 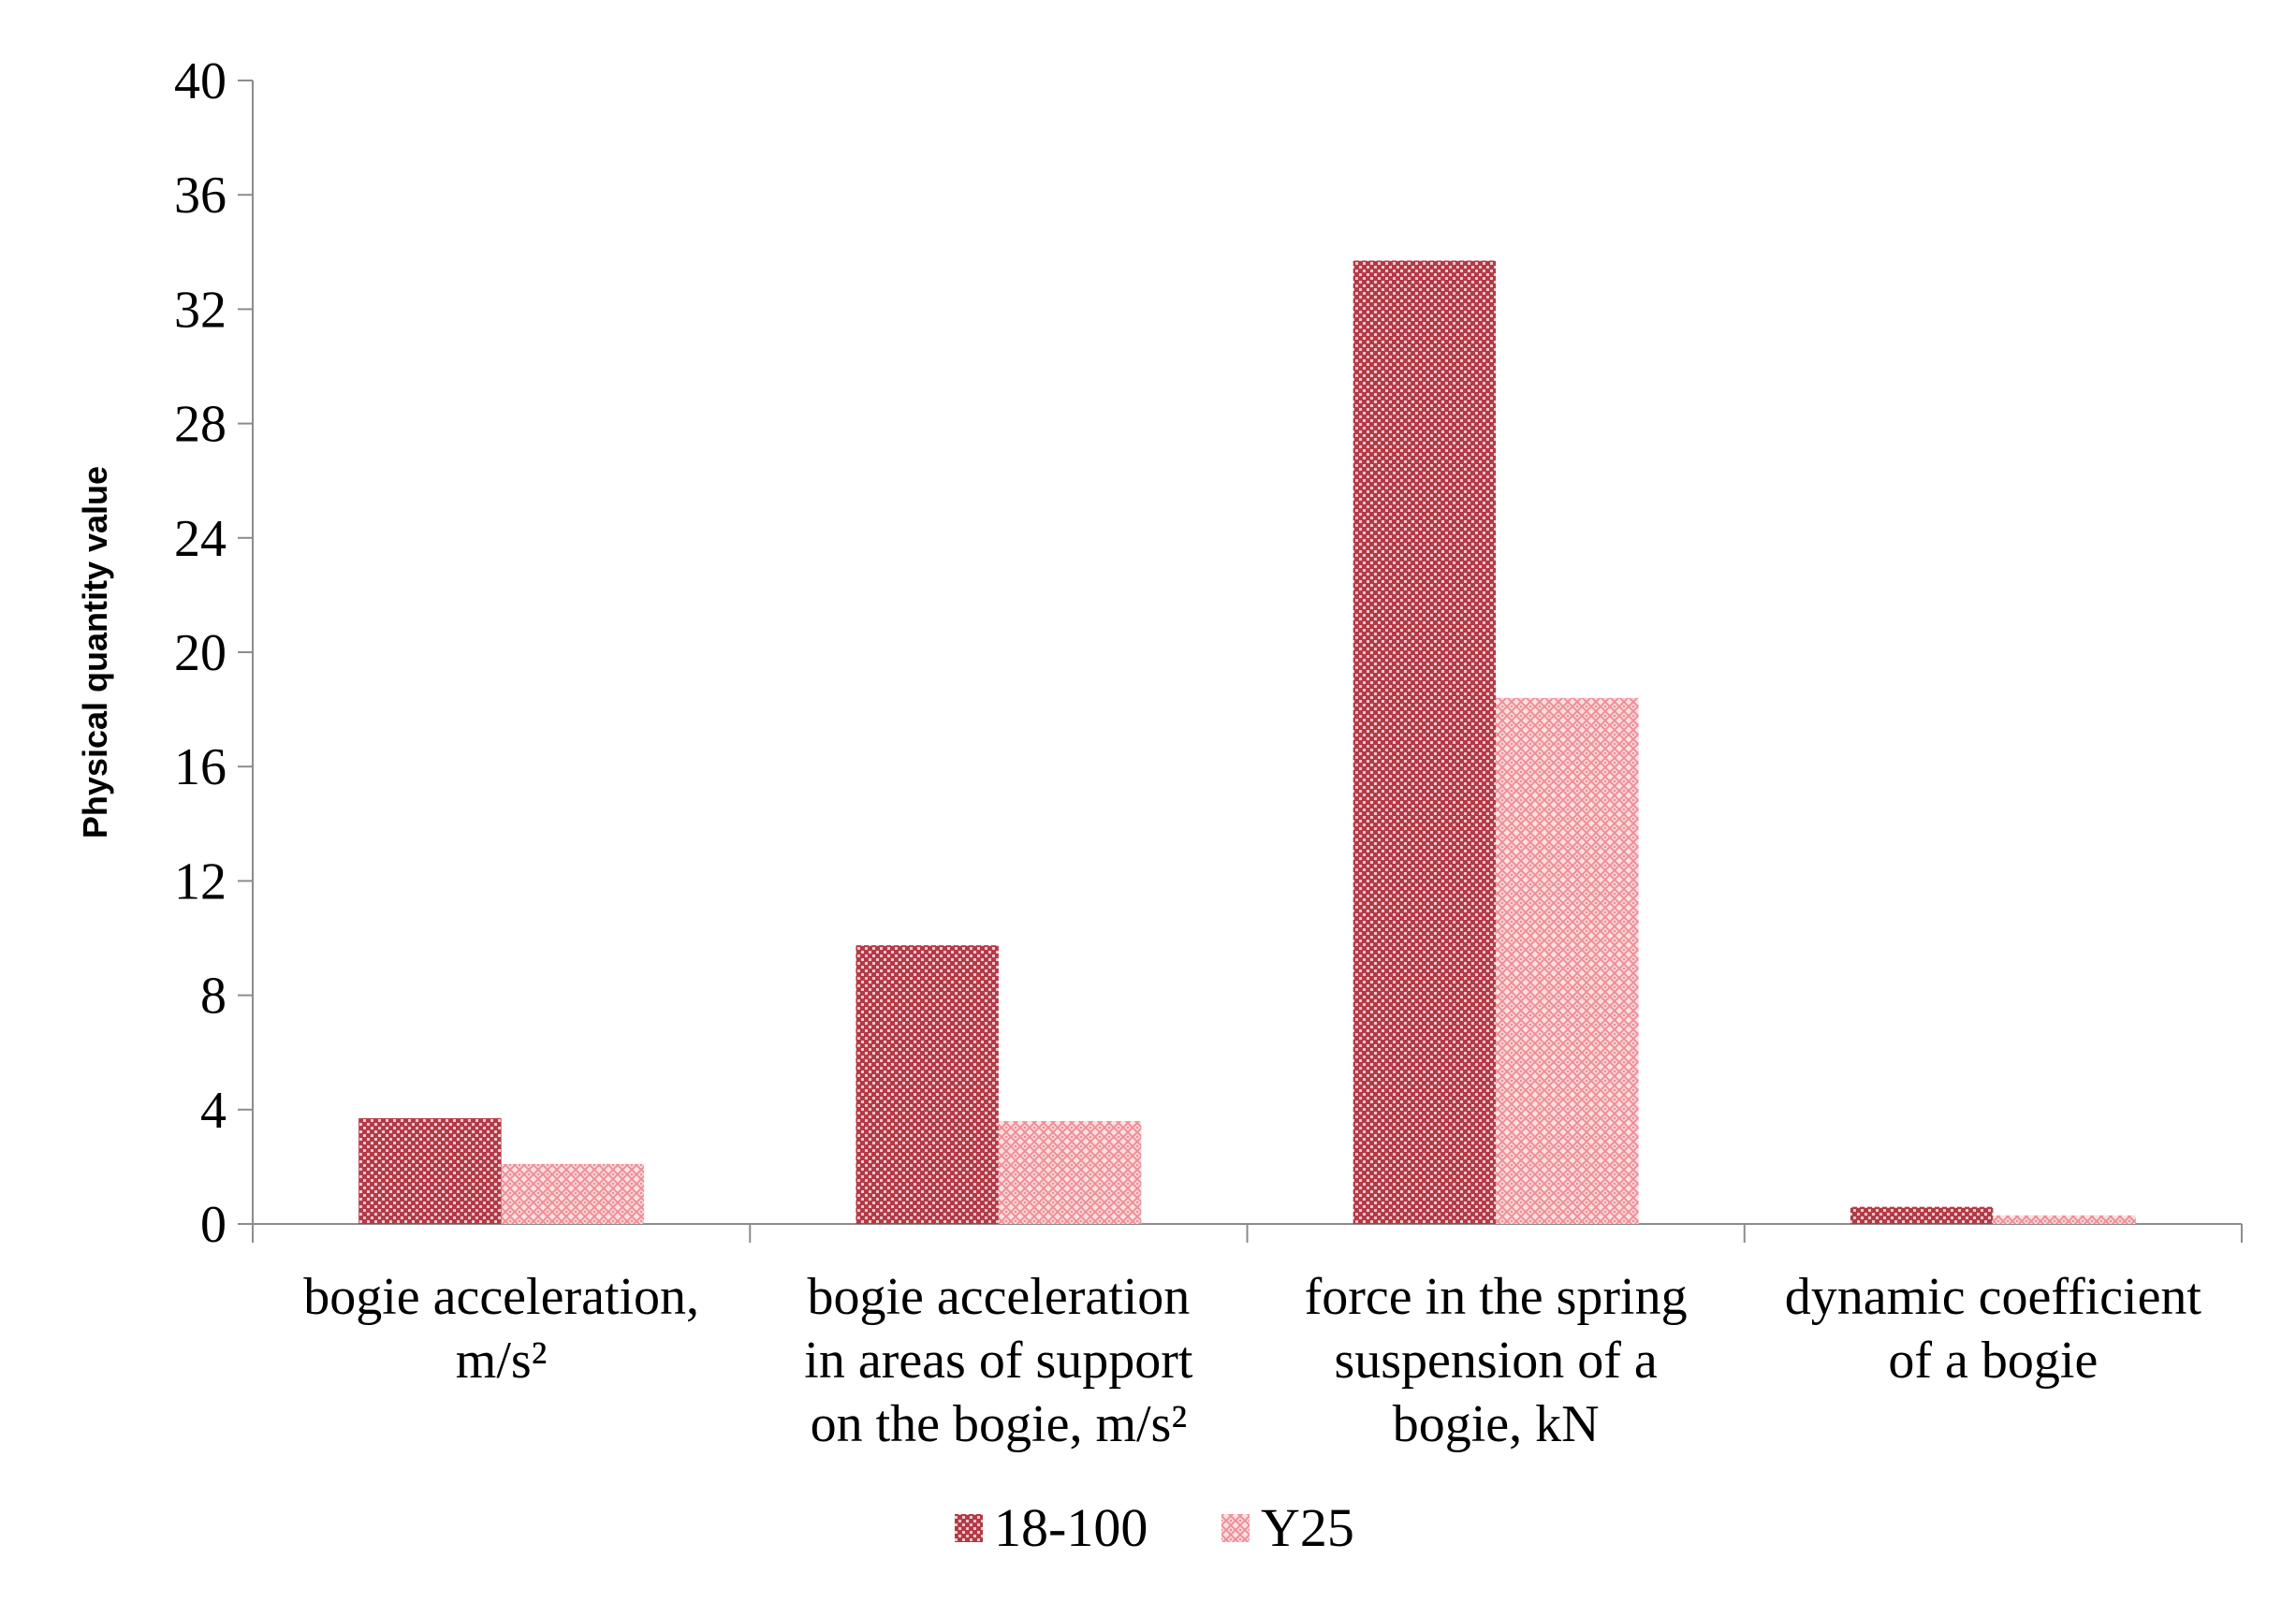 I want to click on y-tick-label: 12, so click(x=201, y=881).